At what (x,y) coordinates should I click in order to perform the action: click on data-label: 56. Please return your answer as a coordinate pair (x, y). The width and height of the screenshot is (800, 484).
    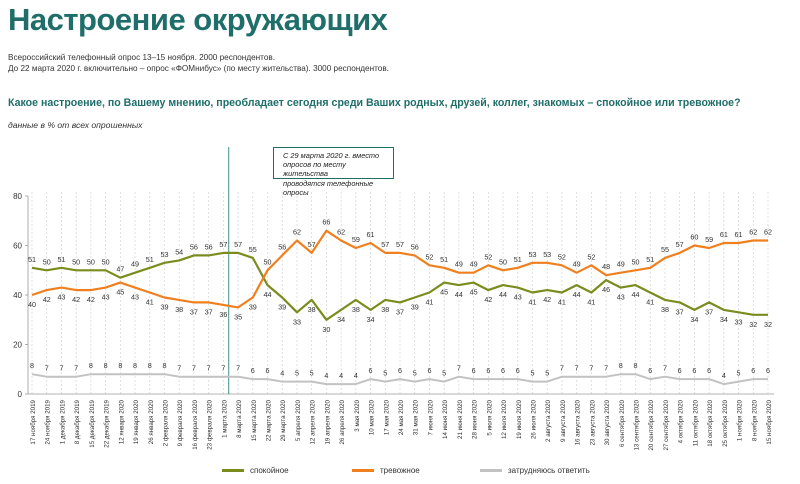
    Looking at the image, I should click on (282, 246).